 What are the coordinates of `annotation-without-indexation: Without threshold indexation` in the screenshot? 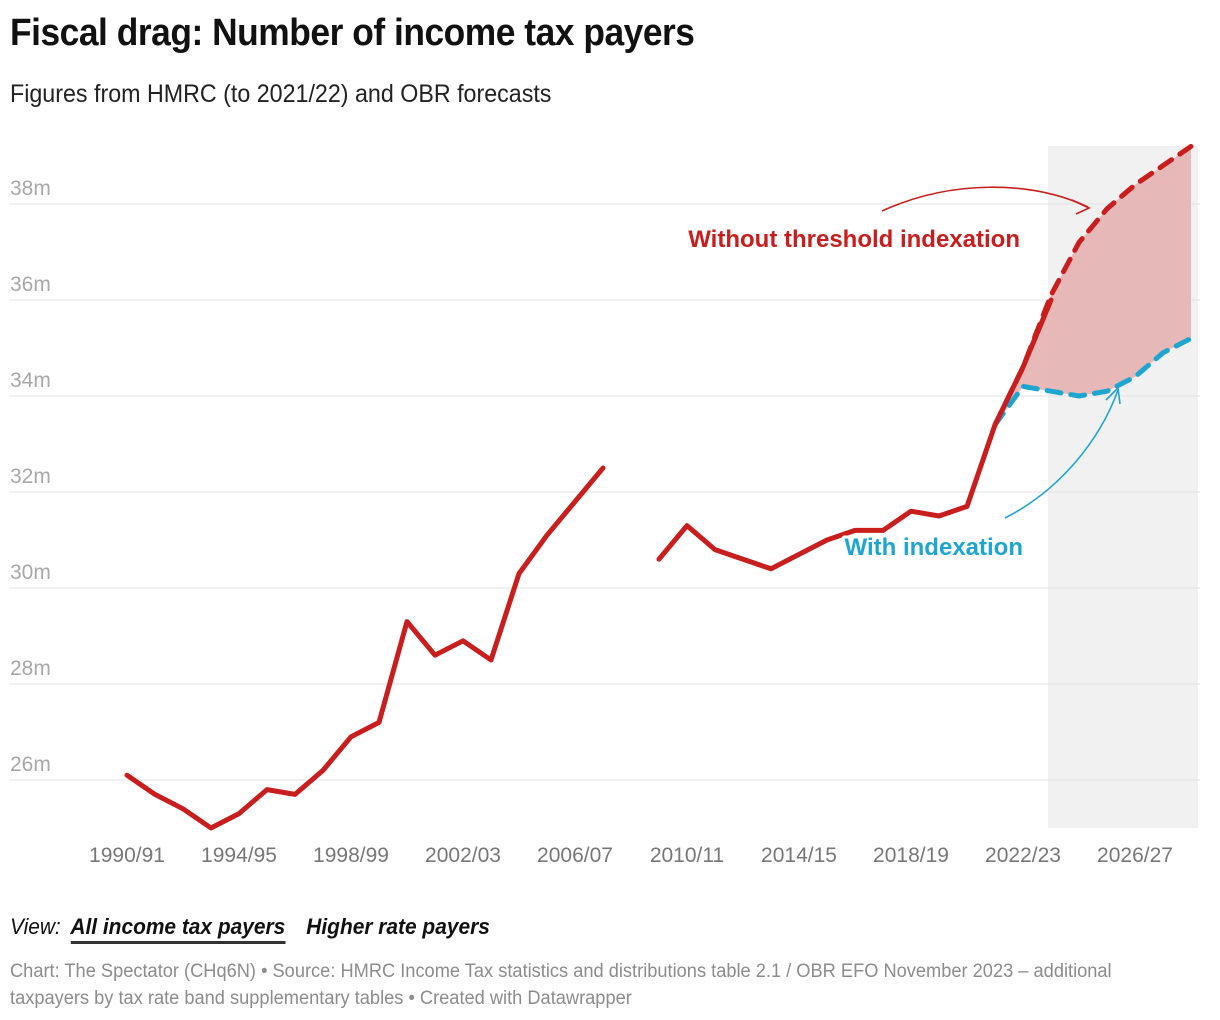 It's located at (854, 239).